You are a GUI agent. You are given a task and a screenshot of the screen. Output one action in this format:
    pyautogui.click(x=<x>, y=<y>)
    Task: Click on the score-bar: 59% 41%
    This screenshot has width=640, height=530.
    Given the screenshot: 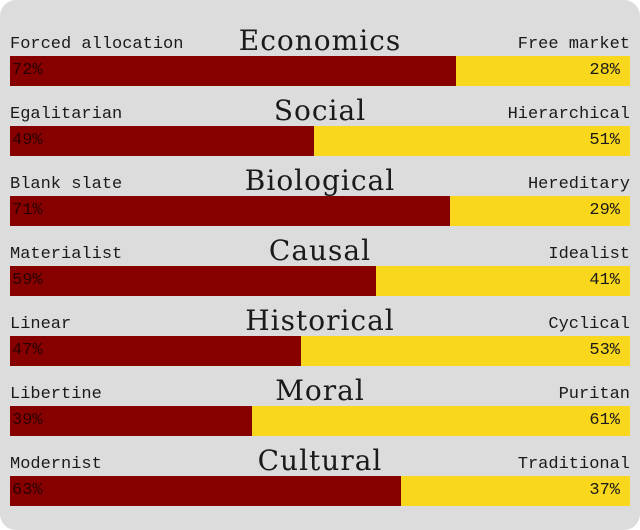 What is the action you would take?
    pyautogui.click(x=320, y=281)
    